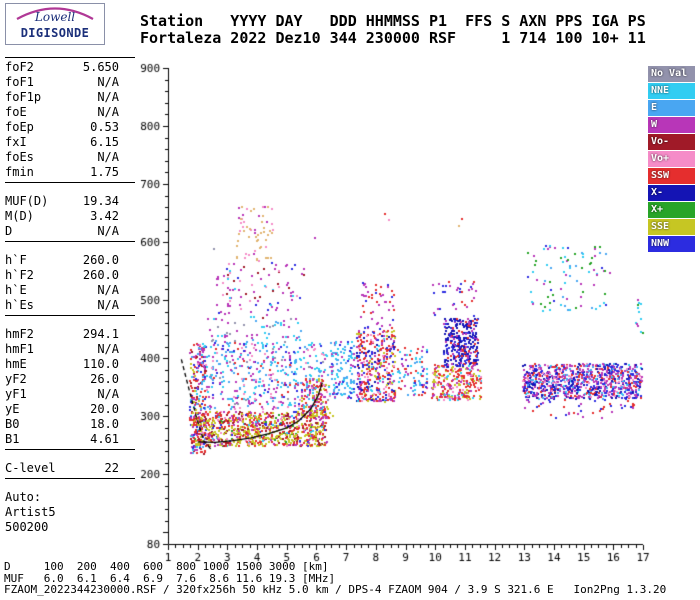 The image size is (700, 600). Describe the element at coordinates (62, 260) in the screenshot. I see `param-row: h`F 260.0` at that location.